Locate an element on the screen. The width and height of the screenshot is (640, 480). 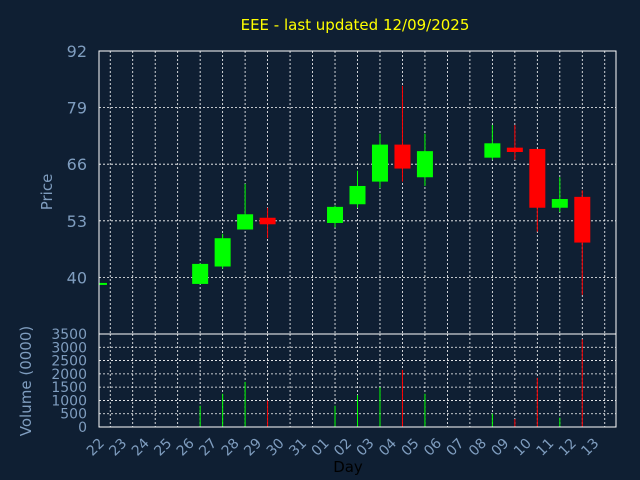
x-tick-label: 02 is located at coordinates (343, 448).